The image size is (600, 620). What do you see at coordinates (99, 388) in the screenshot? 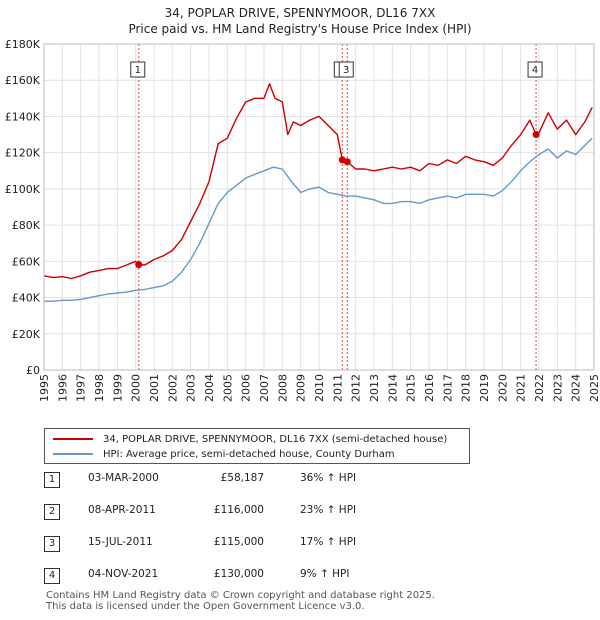
I see `x-tick-label: 1998` at bounding box center [99, 388].